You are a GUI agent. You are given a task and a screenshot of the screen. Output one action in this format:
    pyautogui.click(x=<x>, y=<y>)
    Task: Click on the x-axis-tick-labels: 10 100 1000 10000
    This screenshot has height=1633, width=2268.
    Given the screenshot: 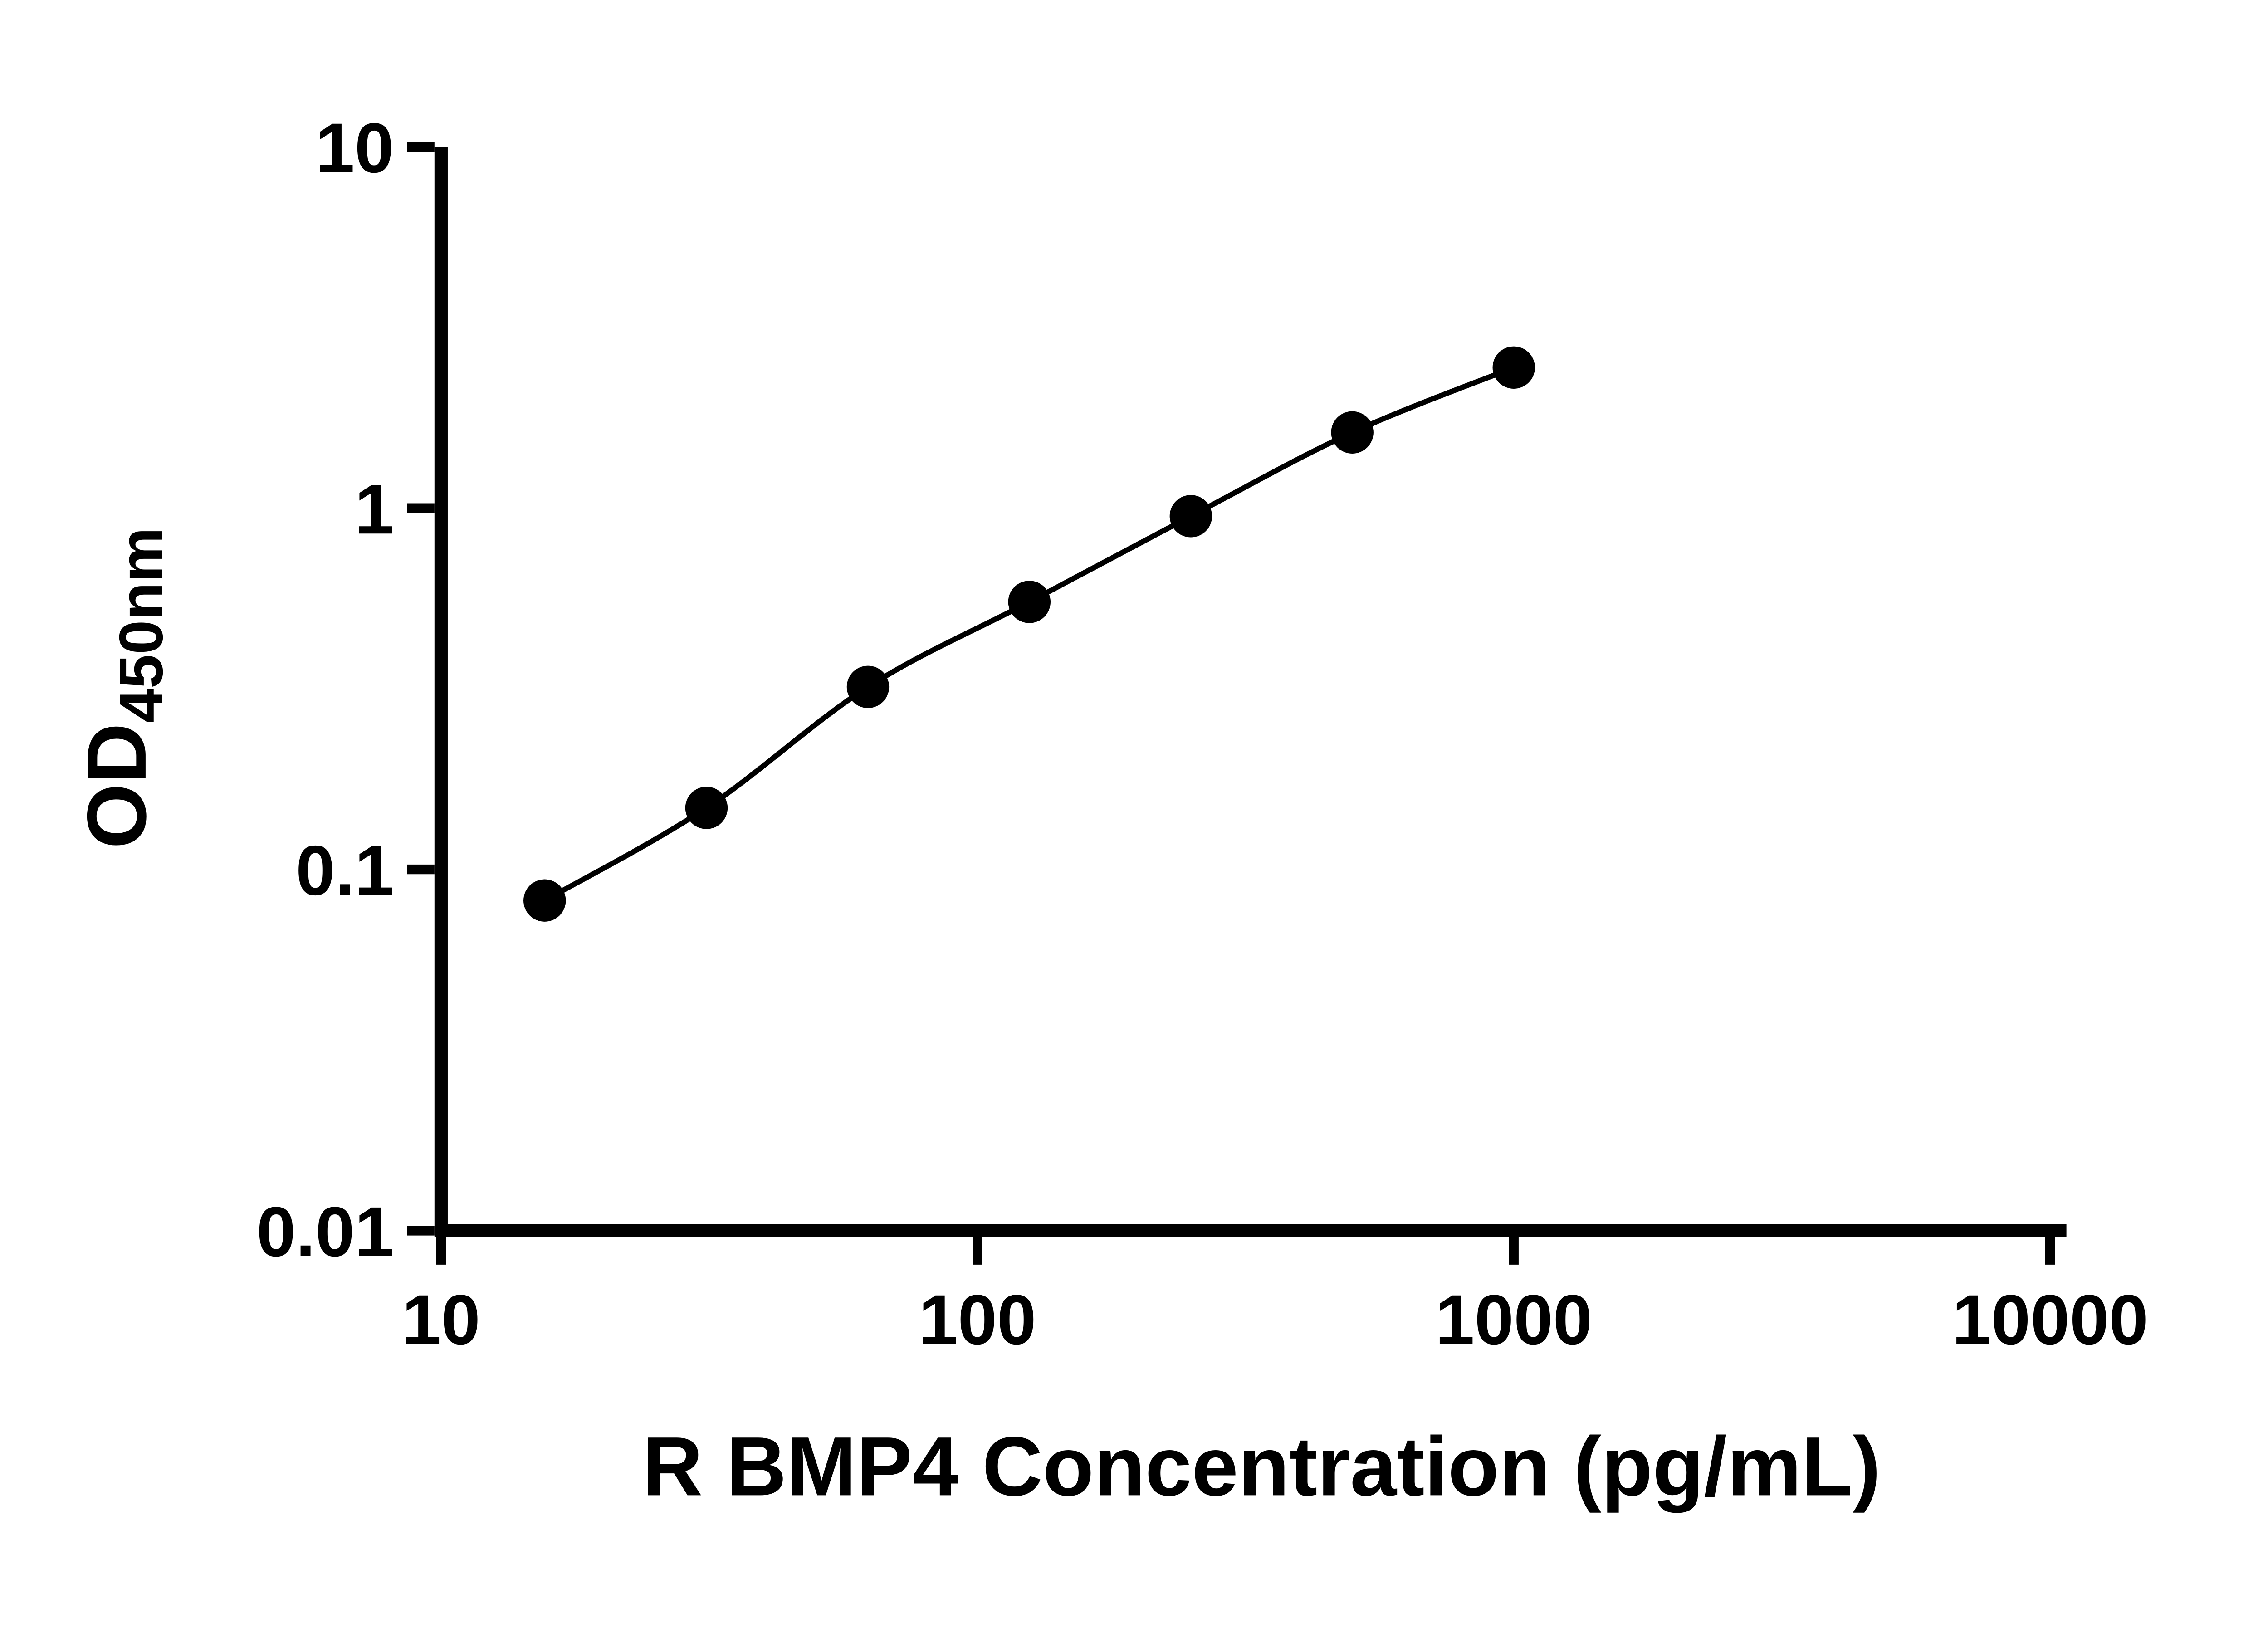 What is the action you would take?
    pyautogui.click(x=1275, y=1319)
    